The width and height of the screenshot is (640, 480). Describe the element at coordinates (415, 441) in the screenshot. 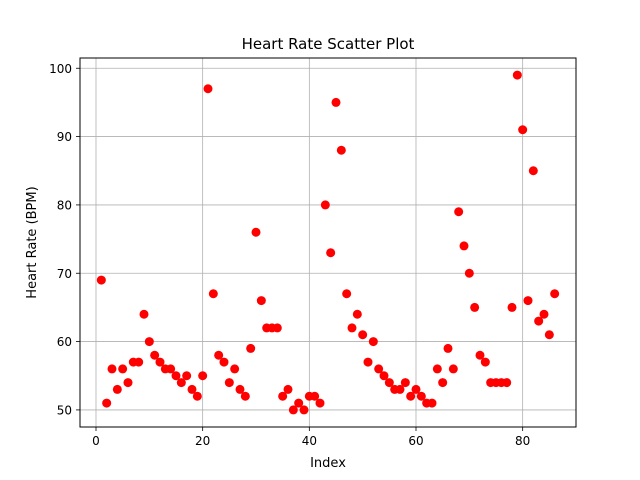

I see `x-tick-label: 60` at that location.